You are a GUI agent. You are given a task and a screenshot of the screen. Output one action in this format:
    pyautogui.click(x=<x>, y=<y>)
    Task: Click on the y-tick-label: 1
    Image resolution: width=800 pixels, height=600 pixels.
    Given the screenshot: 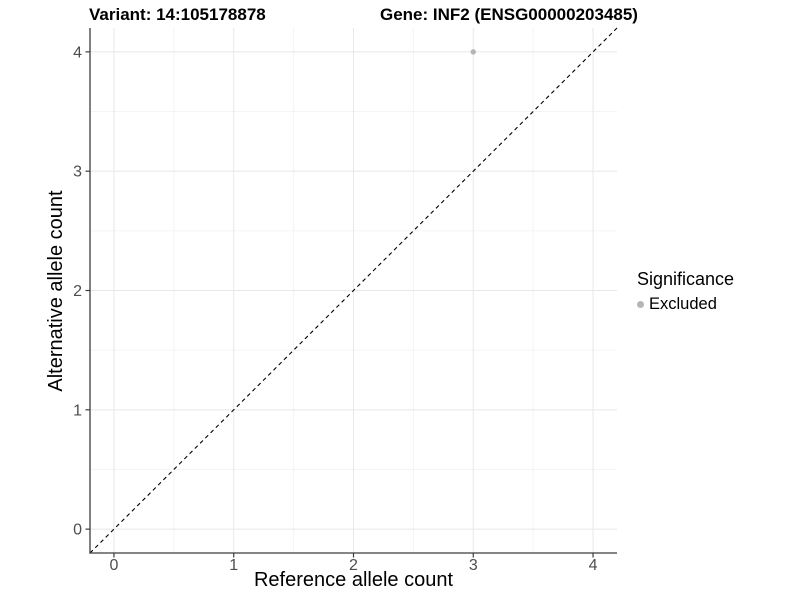 What is the action you would take?
    pyautogui.click(x=77, y=410)
    